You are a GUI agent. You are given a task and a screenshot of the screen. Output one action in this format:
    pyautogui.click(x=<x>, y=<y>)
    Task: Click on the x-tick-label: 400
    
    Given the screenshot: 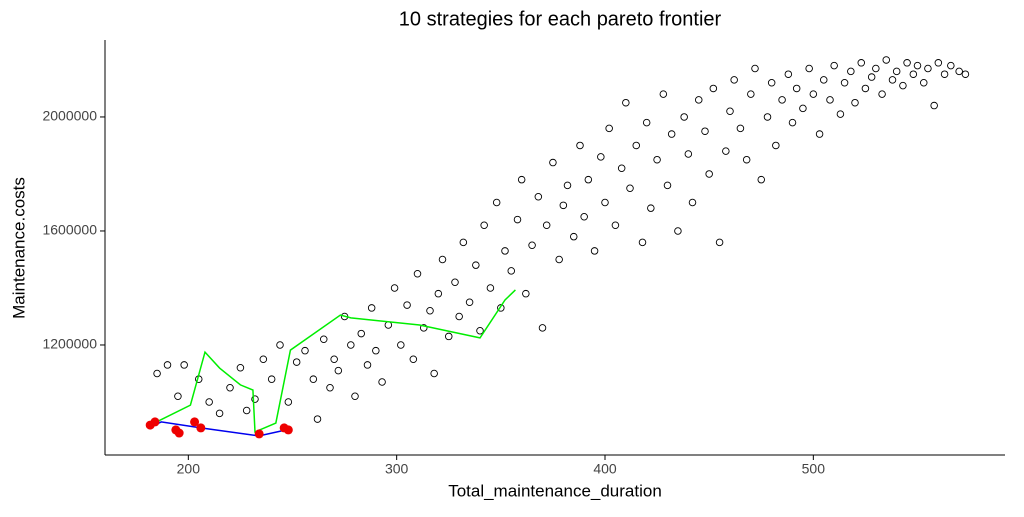 What is the action you would take?
    pyautogui.click(x=605, y=469)
    